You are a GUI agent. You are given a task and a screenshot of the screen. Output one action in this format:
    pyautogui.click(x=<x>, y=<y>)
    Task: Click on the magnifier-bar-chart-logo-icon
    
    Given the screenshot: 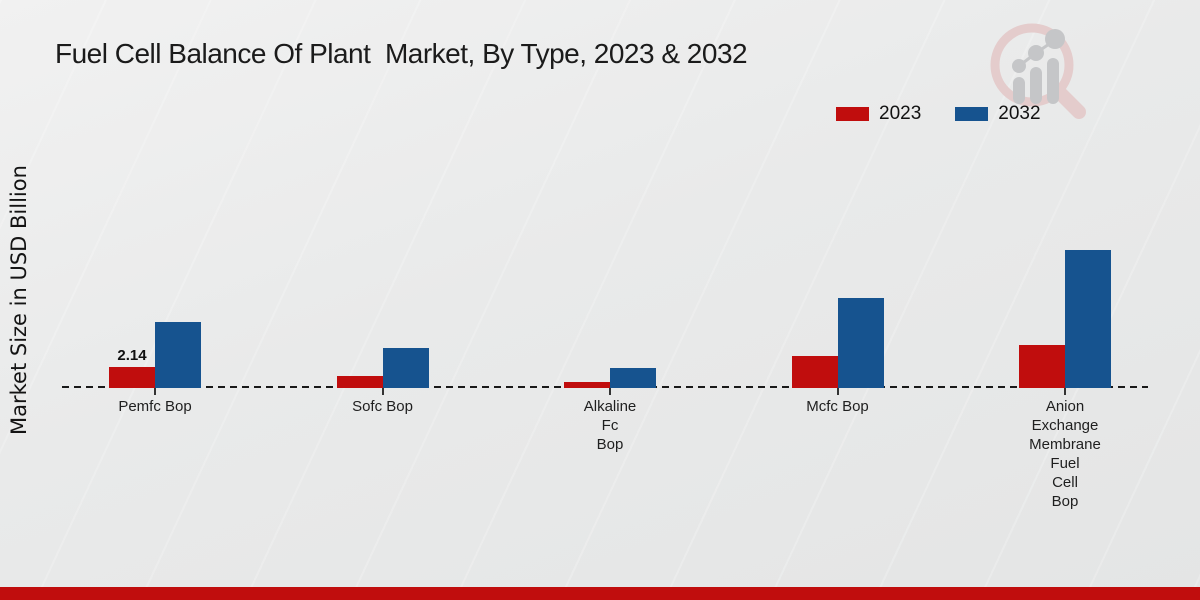 What is the action you would take?
    pyautogui.click(x=1038, y=71)
    